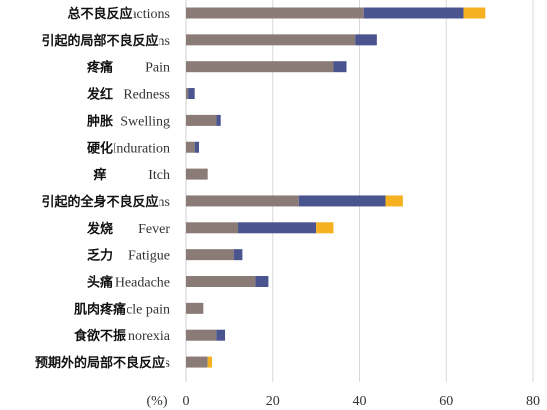  I want to click on x-tick-label: 0, so click(186, 401).